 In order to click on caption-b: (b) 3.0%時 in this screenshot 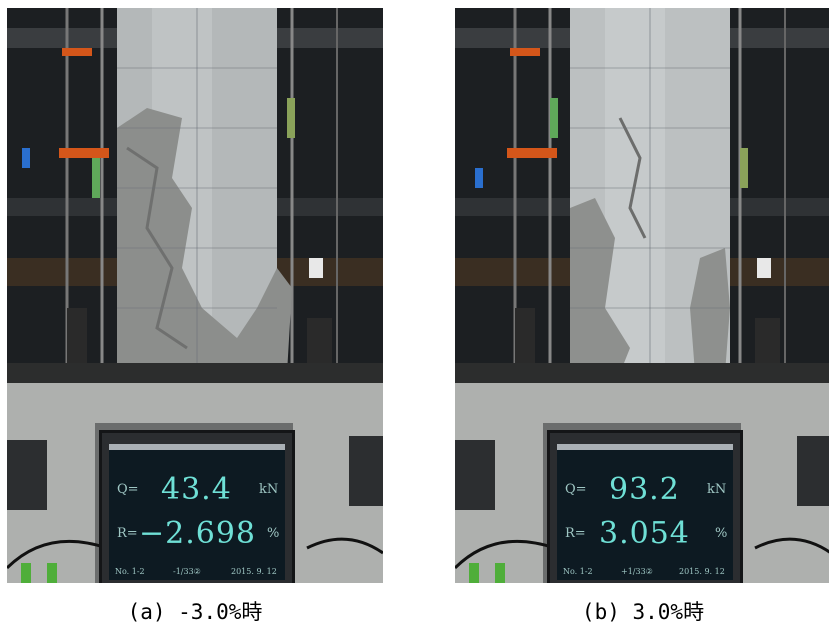, I will do `click(643, 612)`.